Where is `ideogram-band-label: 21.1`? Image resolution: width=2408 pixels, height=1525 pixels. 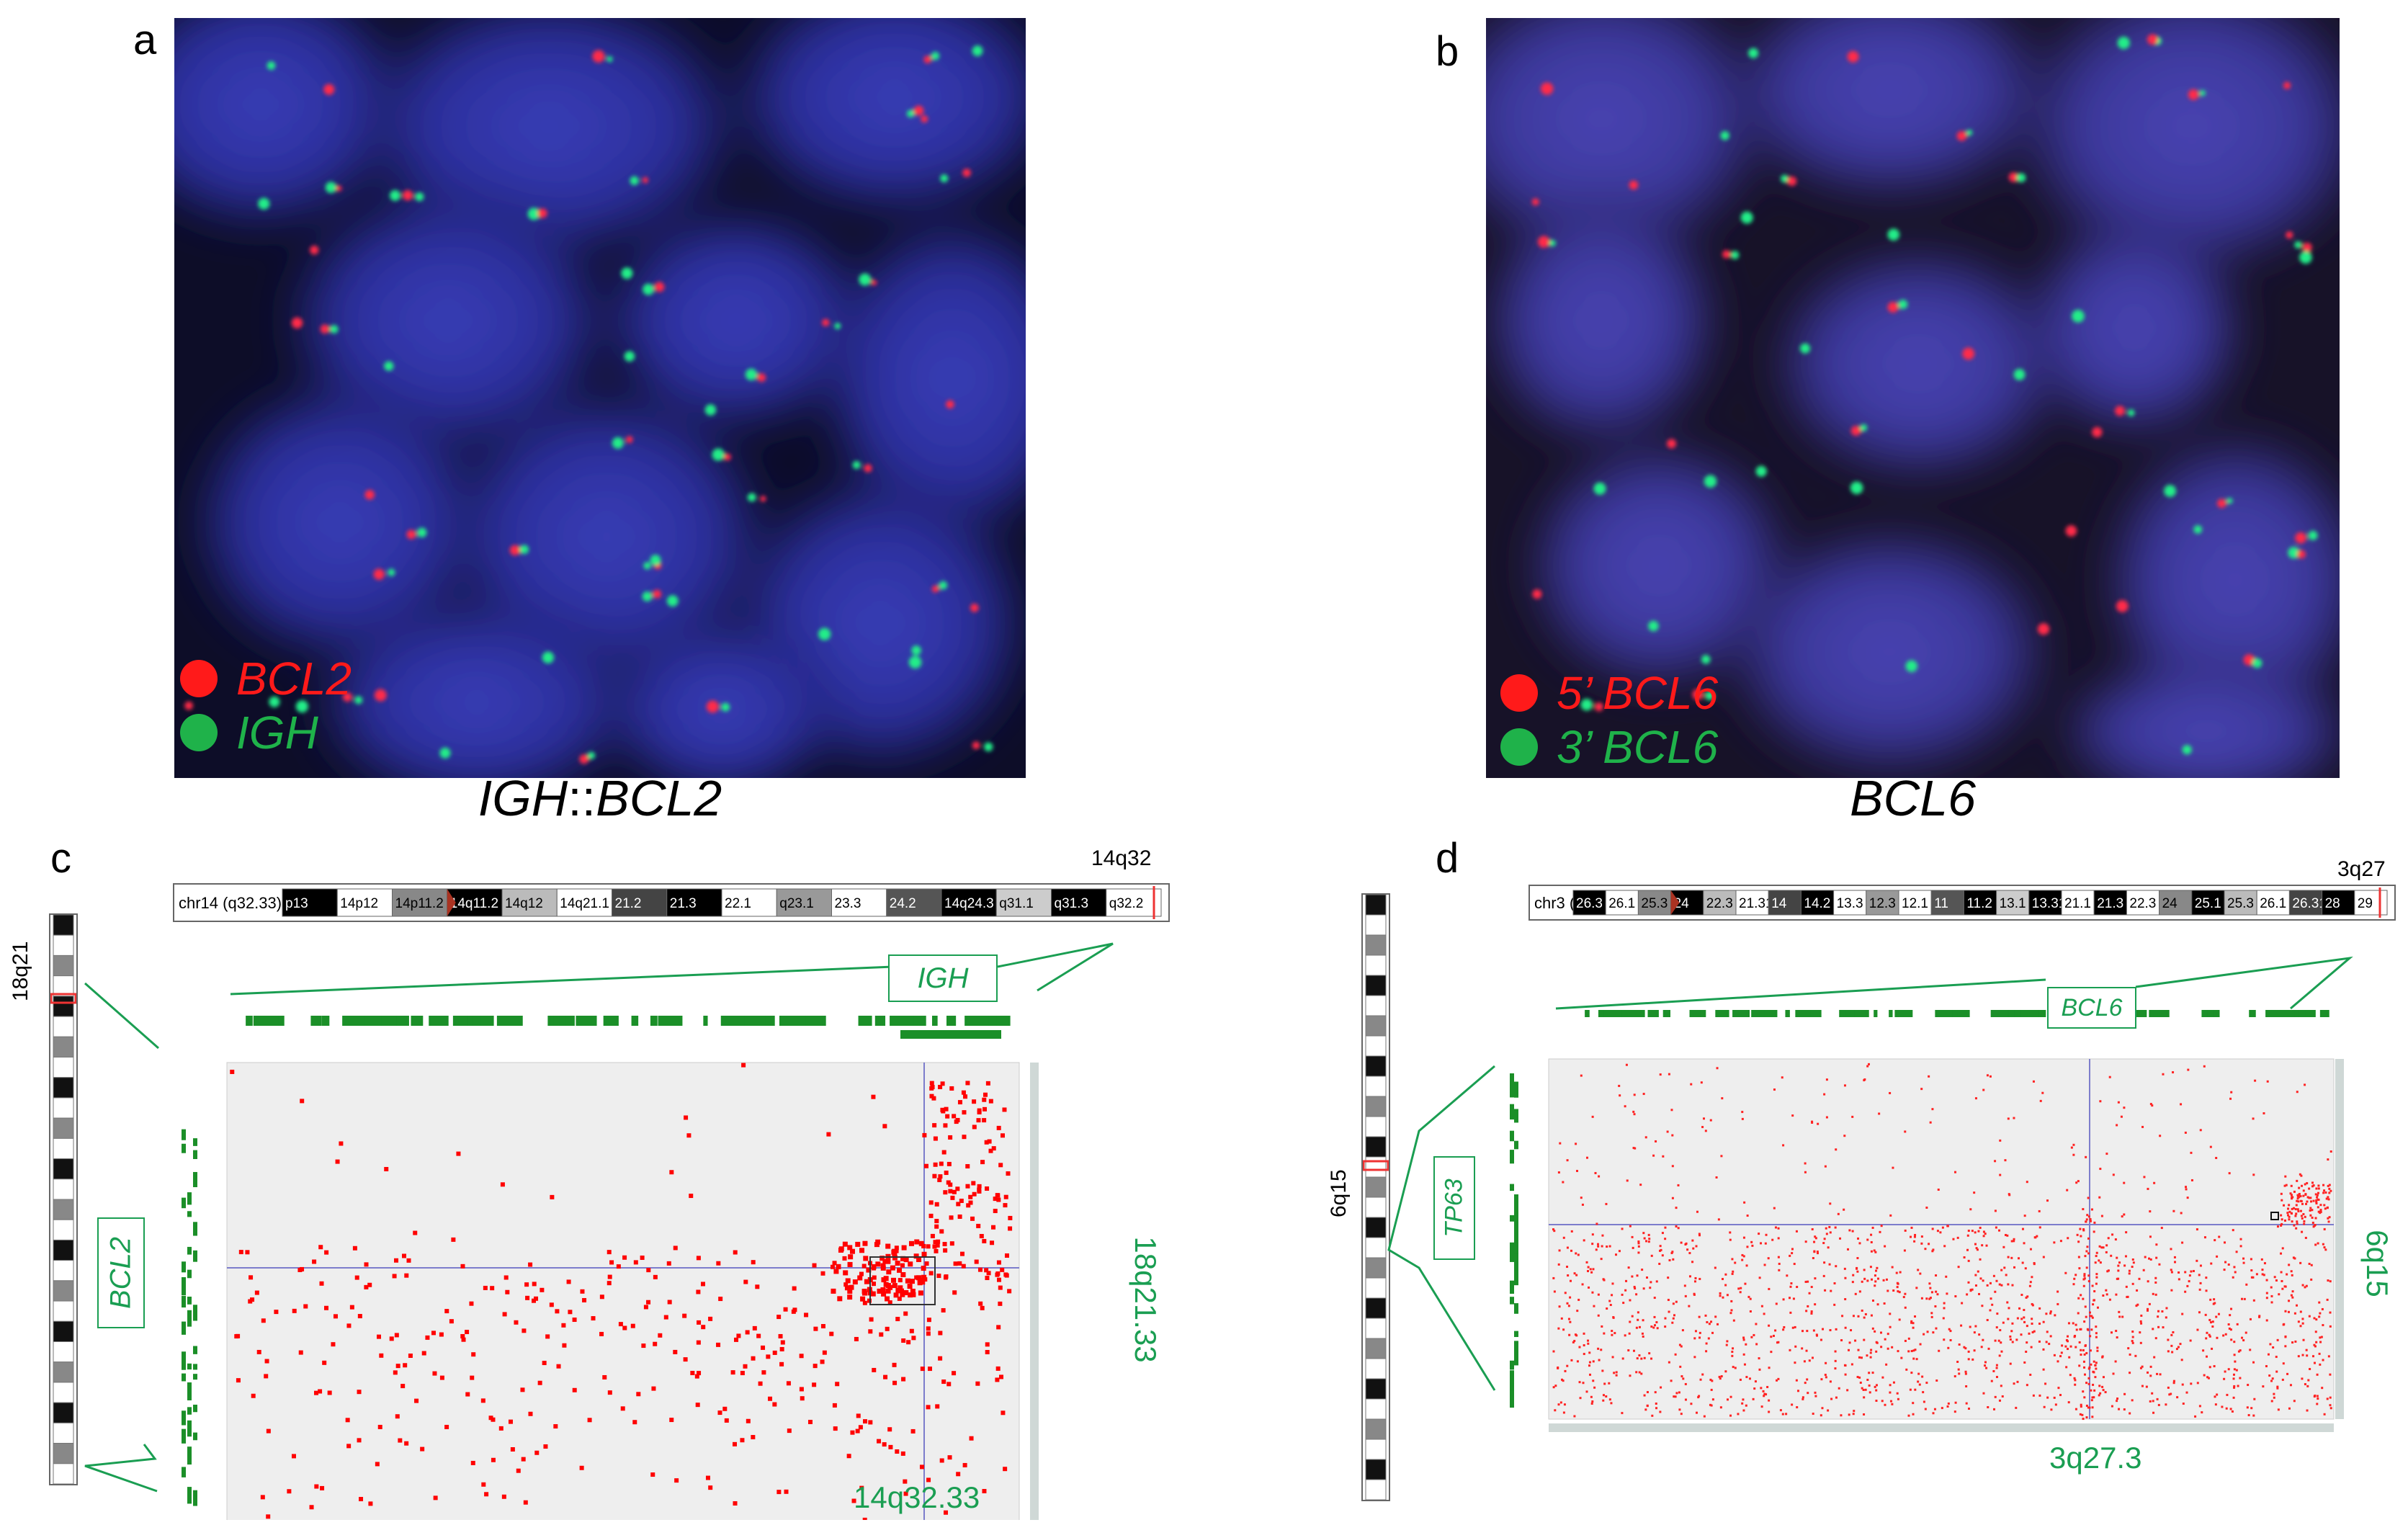
ideogram-band-label: 21.1 is located at coordinates (2077, 903).